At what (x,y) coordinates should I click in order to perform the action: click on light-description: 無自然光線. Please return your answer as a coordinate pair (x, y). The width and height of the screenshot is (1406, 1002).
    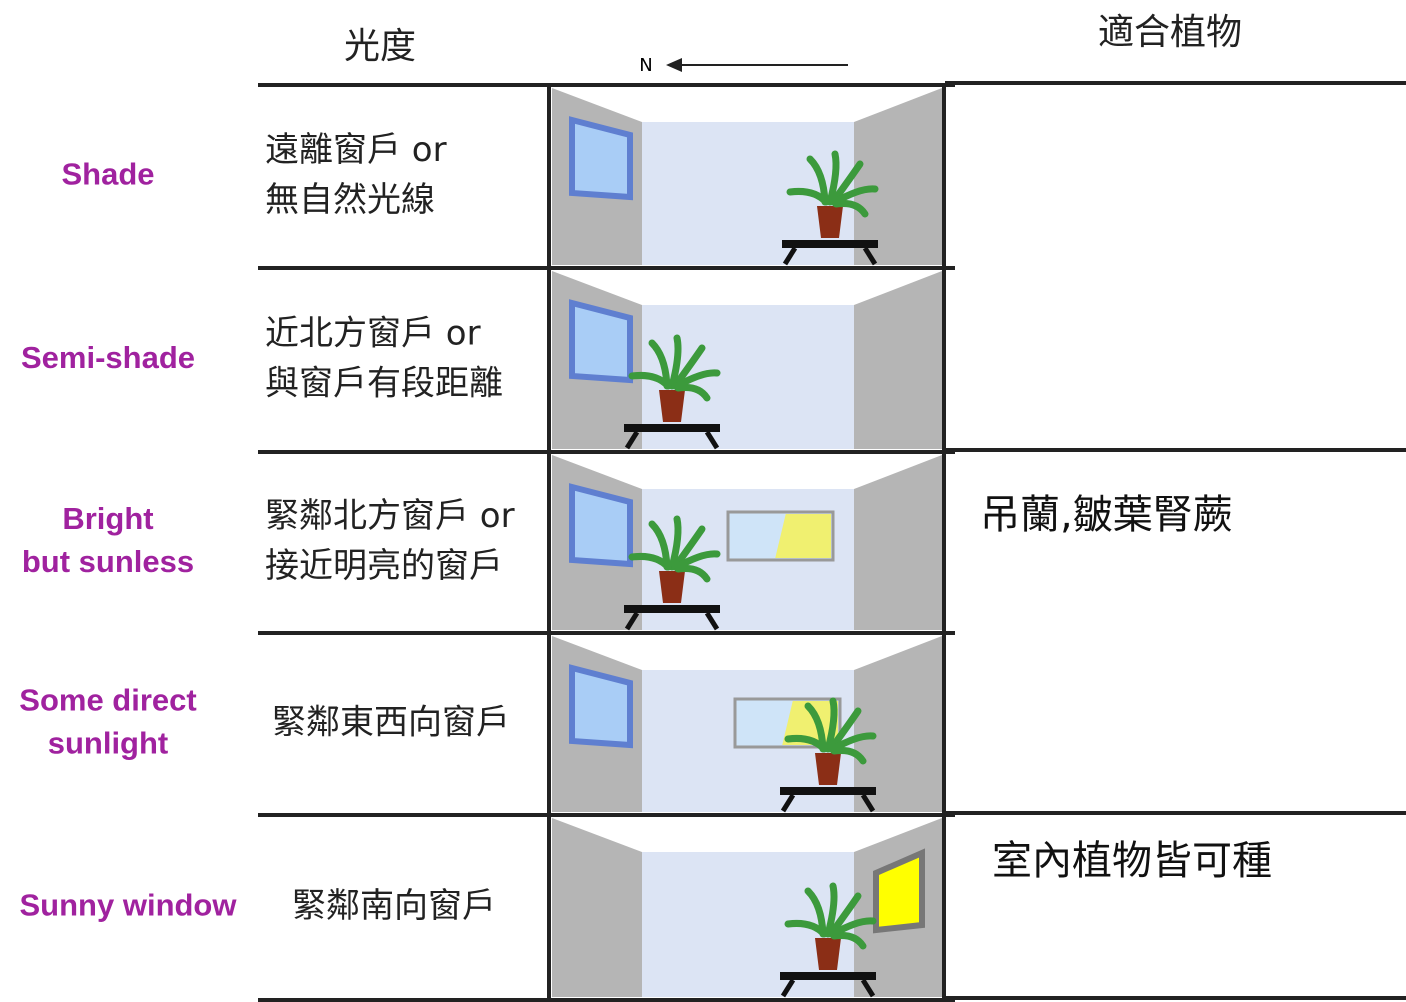
    Looking at the image, I should click on (350, 200).